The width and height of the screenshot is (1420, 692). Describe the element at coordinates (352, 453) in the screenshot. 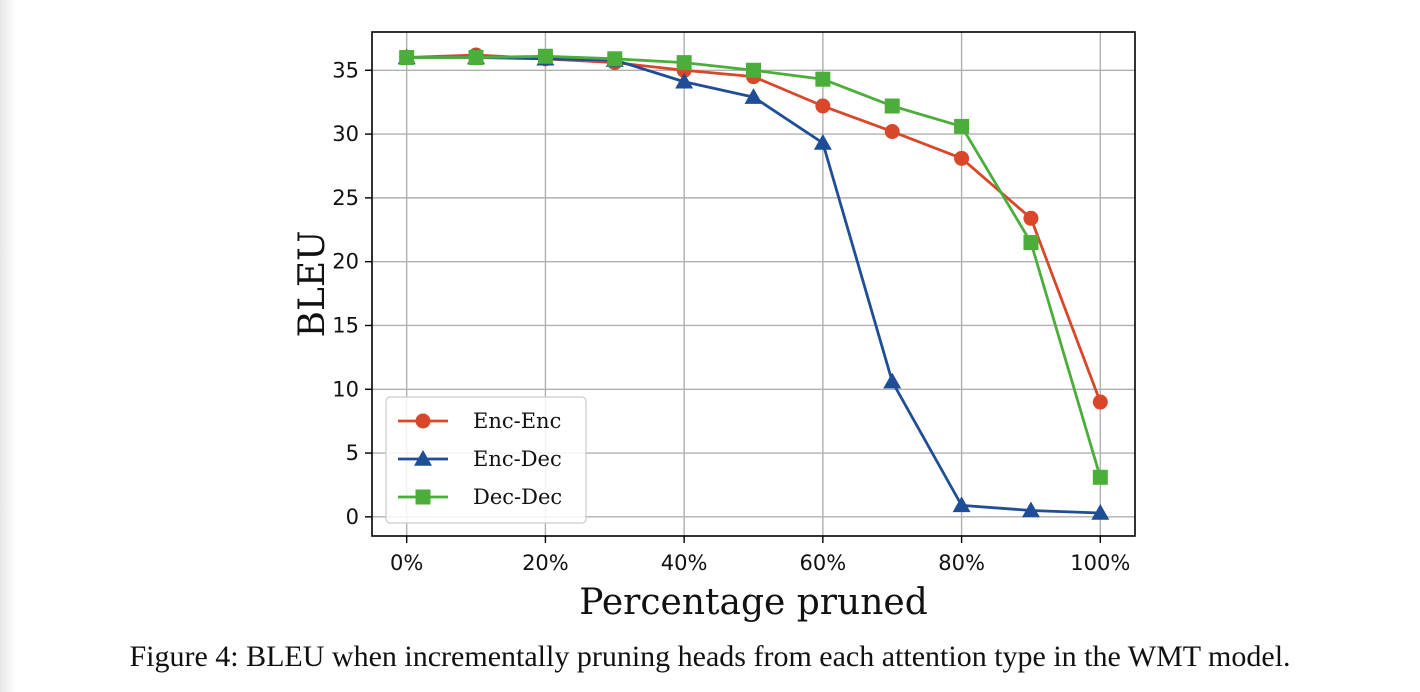

I see `y-tick-label: 5` at that location.